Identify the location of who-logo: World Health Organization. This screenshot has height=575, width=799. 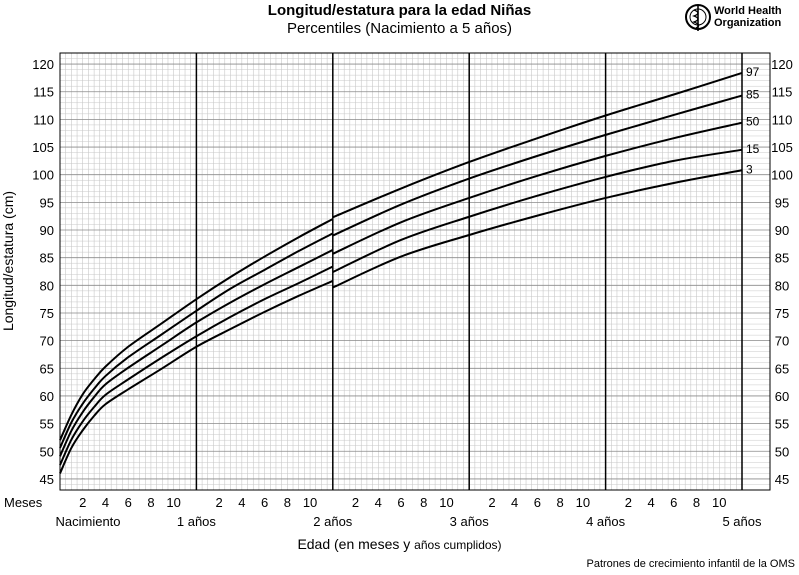
(740, 20).